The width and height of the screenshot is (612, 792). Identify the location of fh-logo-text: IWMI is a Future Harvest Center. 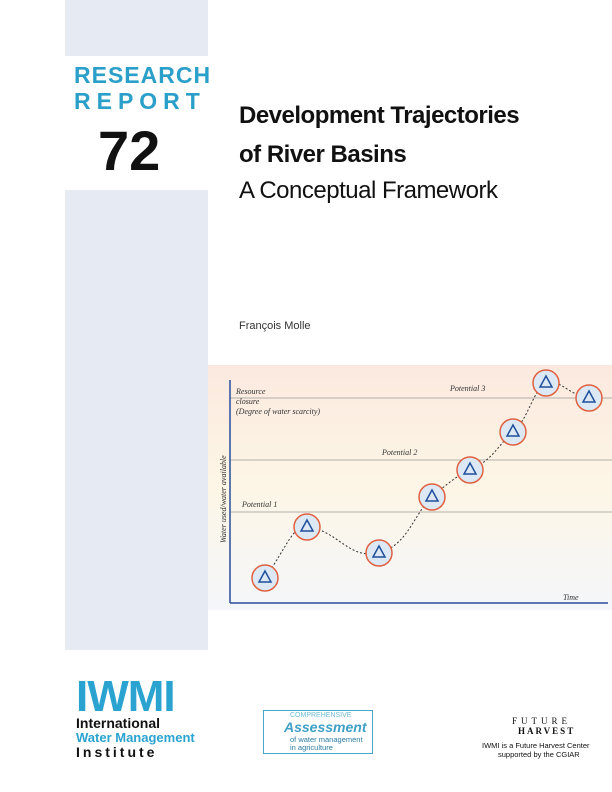
(536, 745).